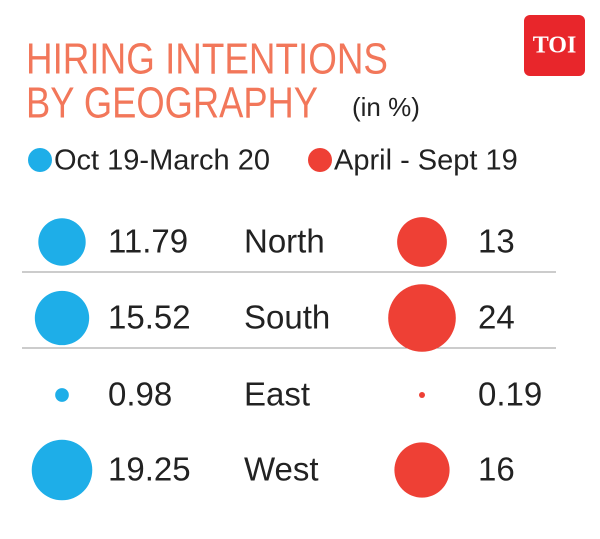 This screenshot has height=539, width=600. I want to click on category-label: West, so click(281, 469).